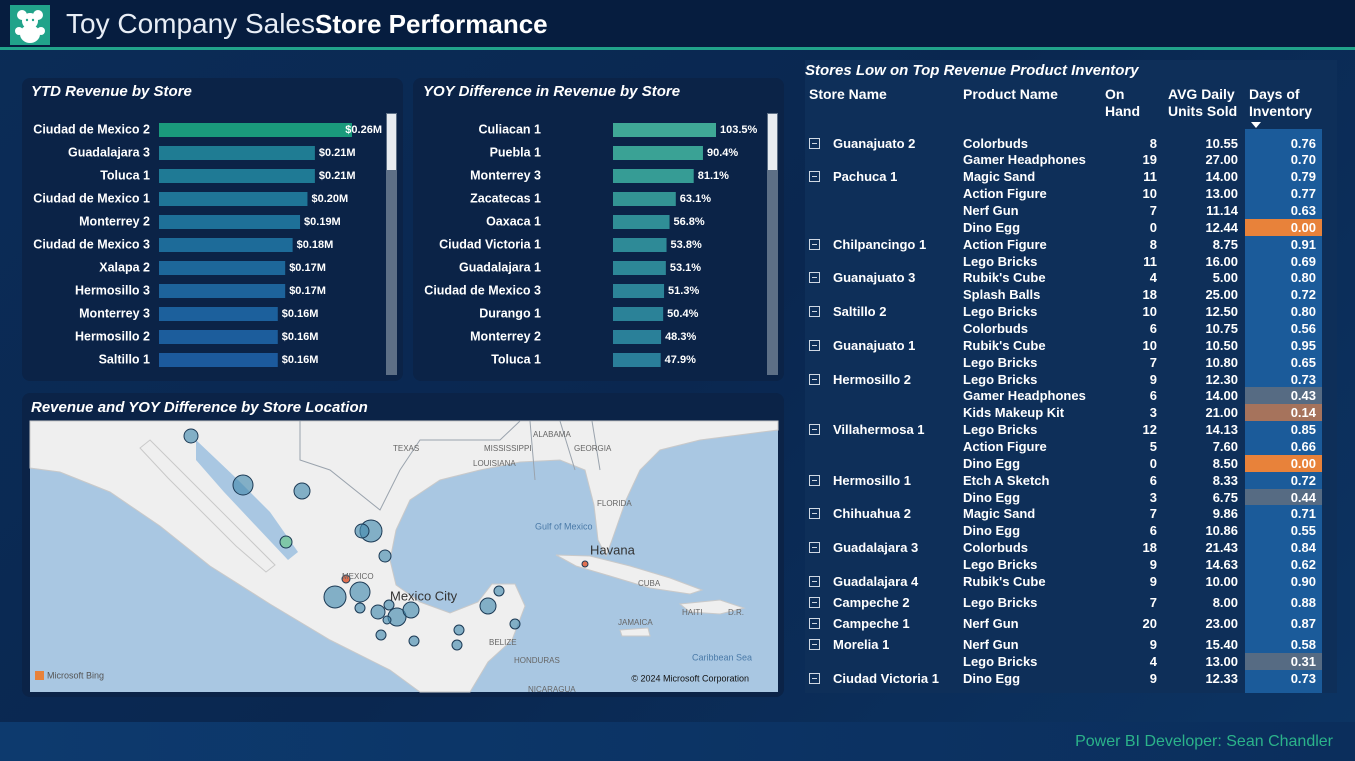 Image resolution: width=1355 pixels, height=761 pixels. What do you see at coordinates (482, 290) in the screenshot?
I see `category-label: Ciudad de Mexico 3` at bounding box center [482, 290].